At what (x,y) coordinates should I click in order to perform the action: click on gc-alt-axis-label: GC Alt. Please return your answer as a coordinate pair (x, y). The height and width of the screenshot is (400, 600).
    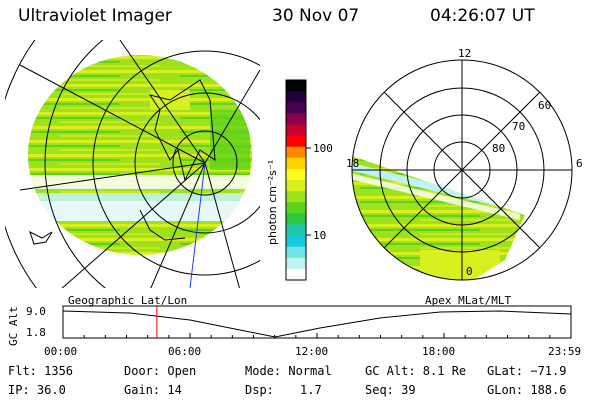
    Looking at the image, I should click on (13, 326).